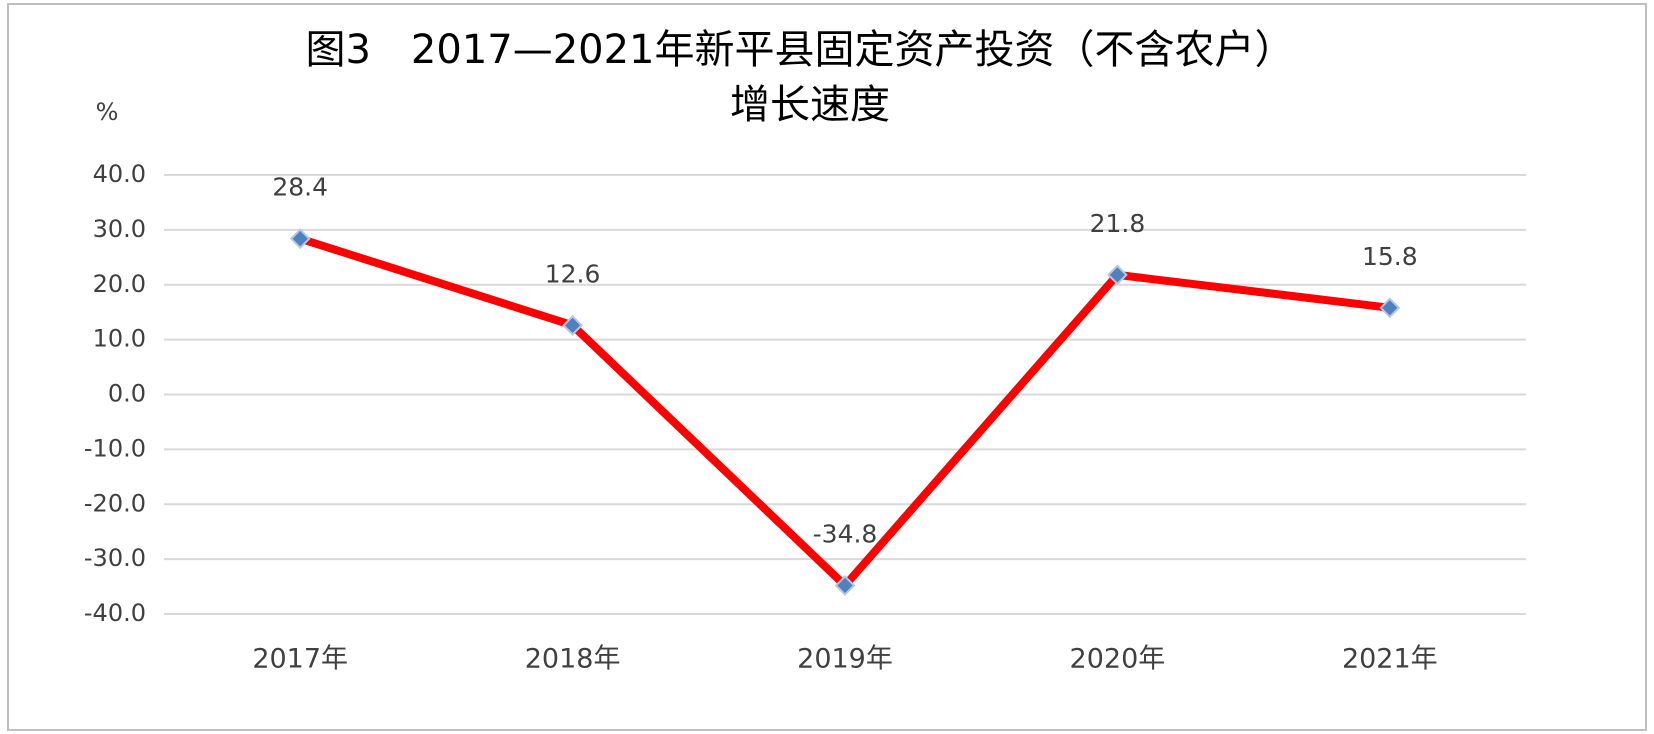  I want to click on y-tick-label: 40.0, so click(119, 174).